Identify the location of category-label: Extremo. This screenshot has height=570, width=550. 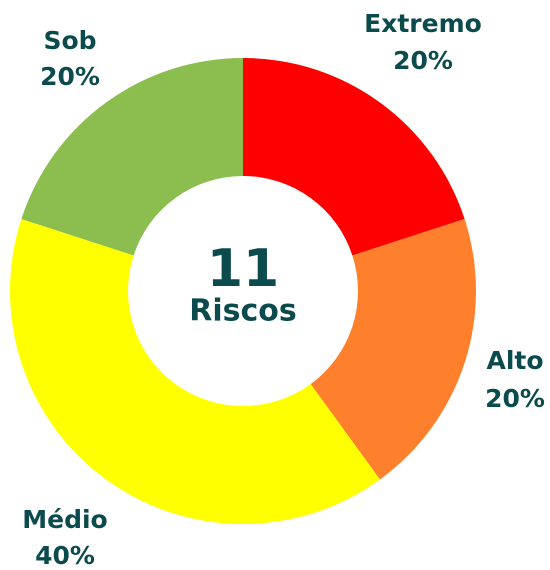
(423, 23).